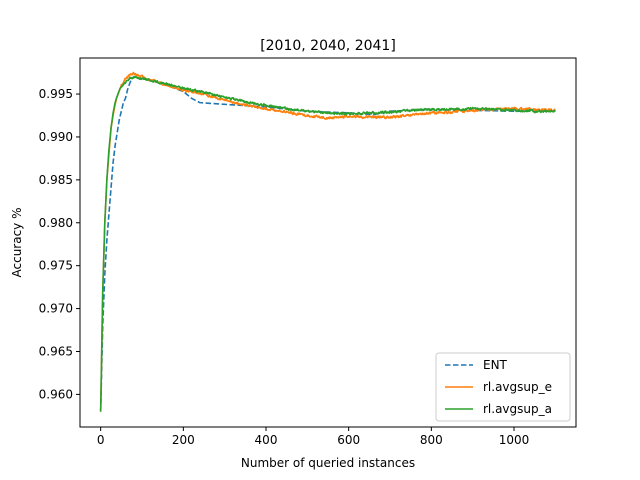 The height and width of the screenshot is (480, 640). I want to click on legend-entry: rl.avgsup_e, so click(498, 387).